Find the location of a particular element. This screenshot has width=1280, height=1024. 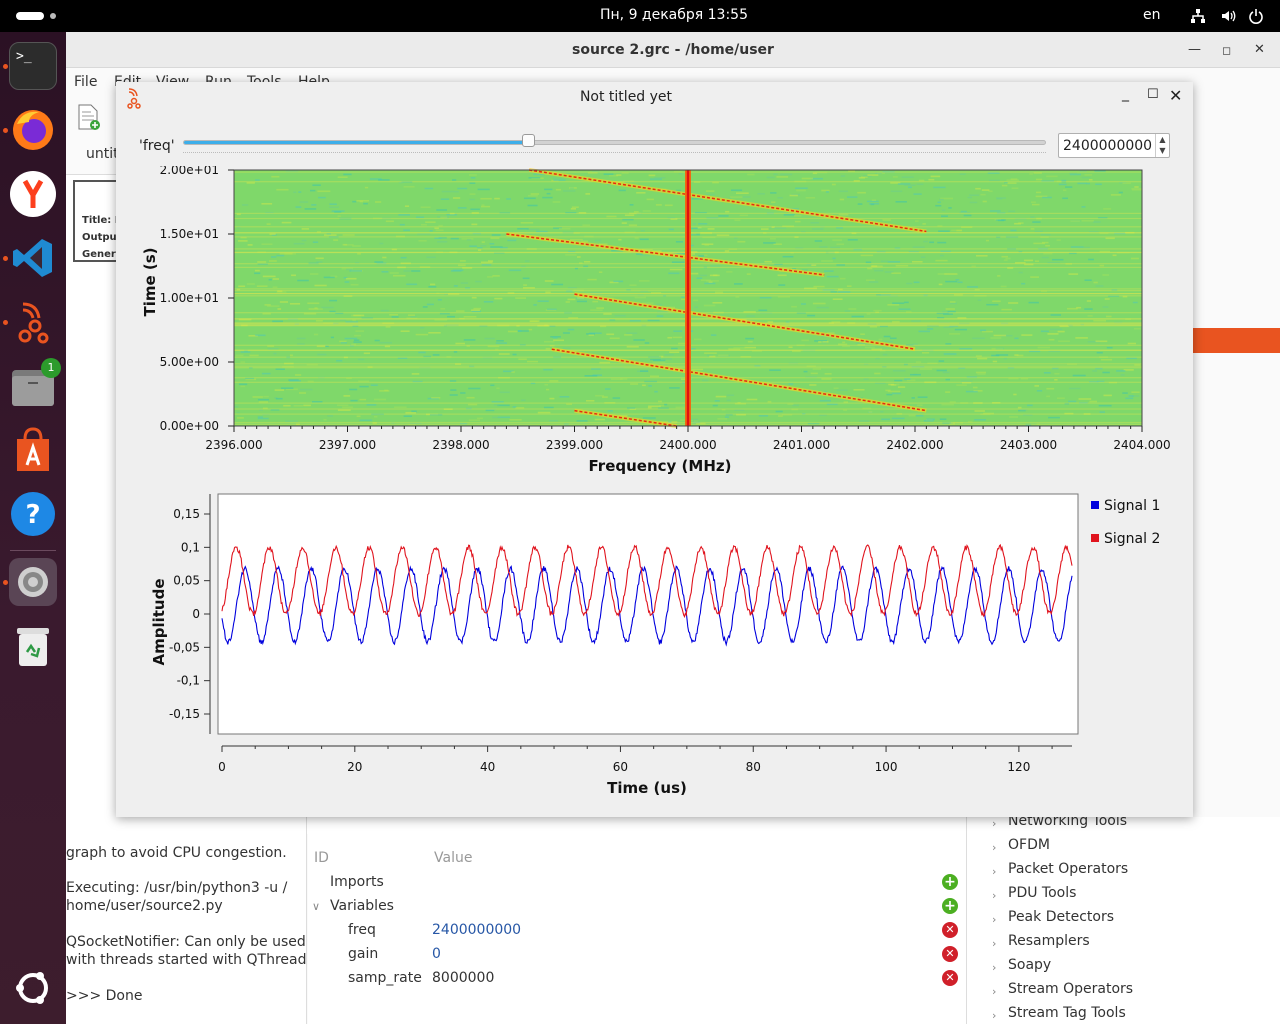

spin-up-icon: ▲ is located at coordinates (1162, 139).